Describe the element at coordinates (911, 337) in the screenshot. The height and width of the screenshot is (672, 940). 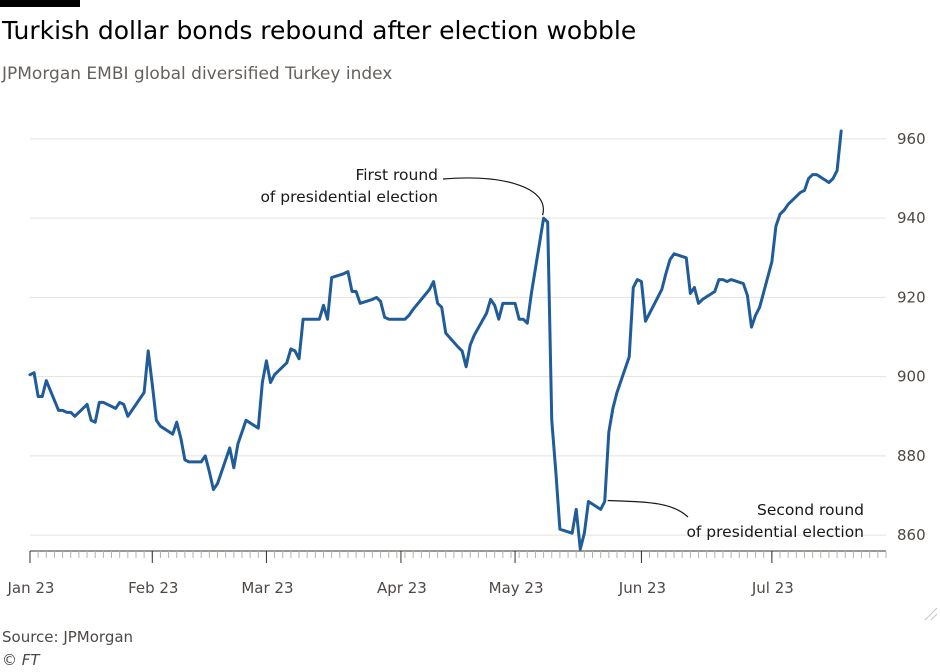
I see `y-axis: 860 880 900 920 940 960` at that location.